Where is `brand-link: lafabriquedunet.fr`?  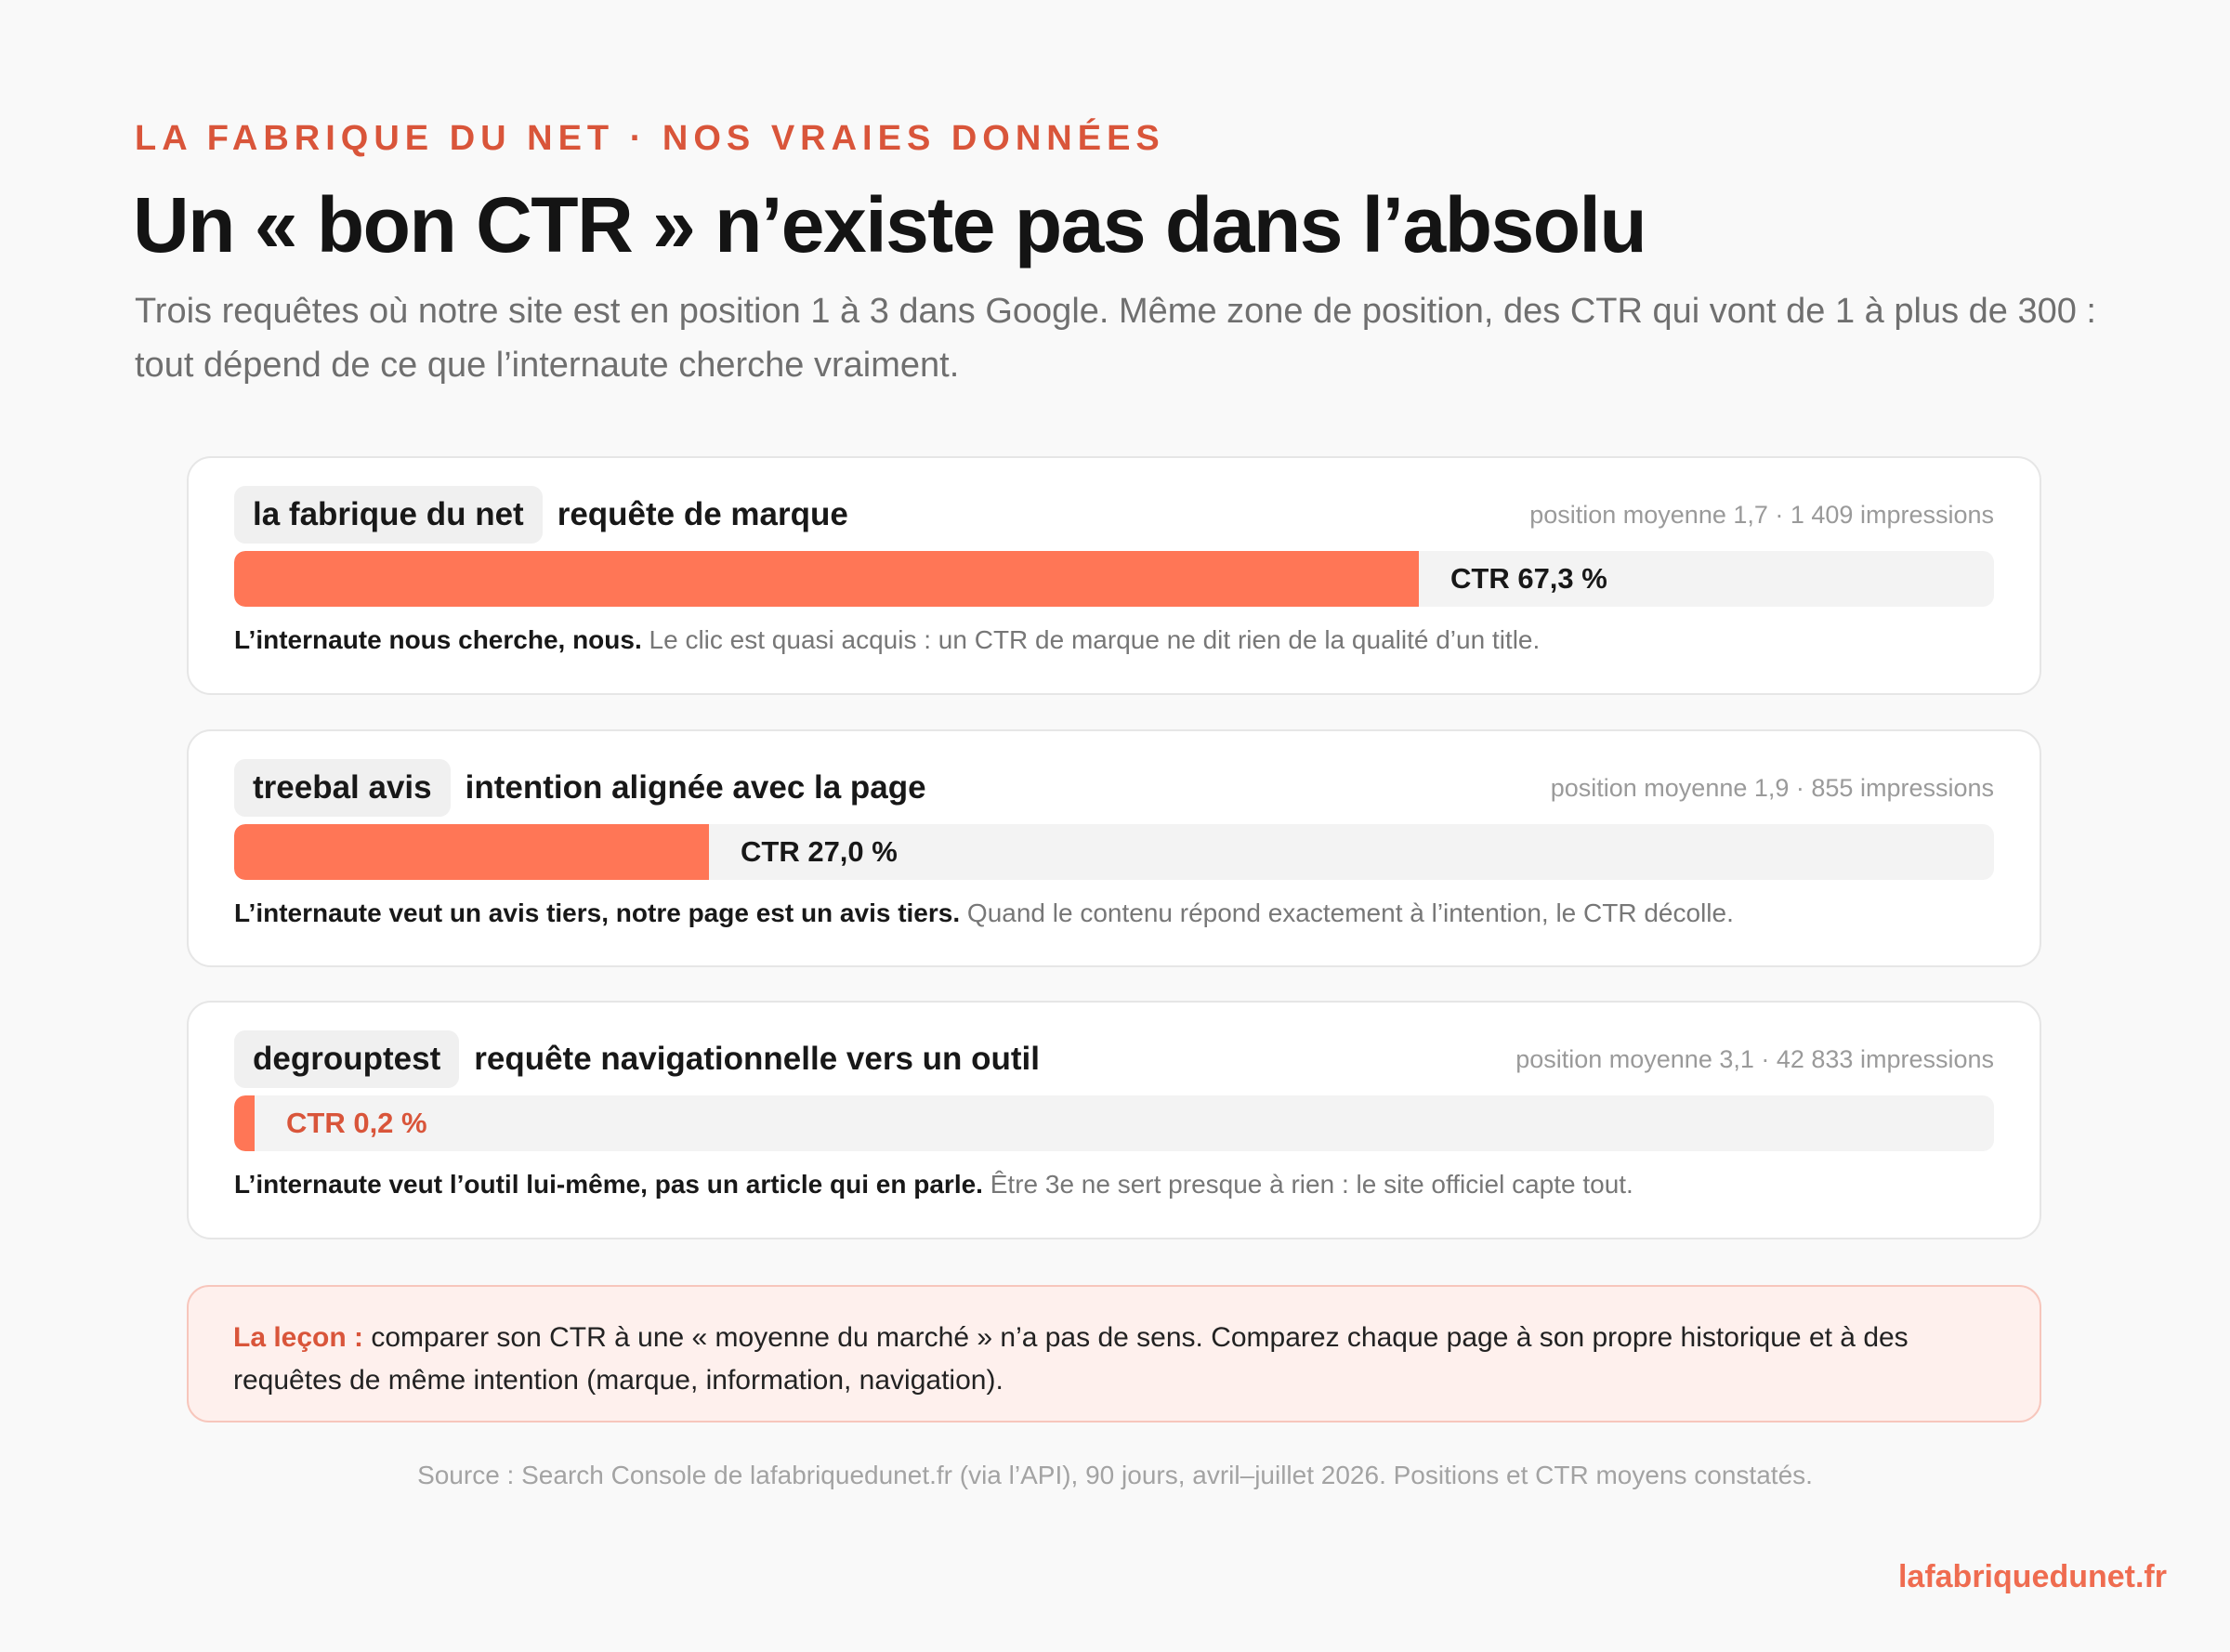
brand-link: lafabriquedunet.fr is located at coordinates (2032, 1577).